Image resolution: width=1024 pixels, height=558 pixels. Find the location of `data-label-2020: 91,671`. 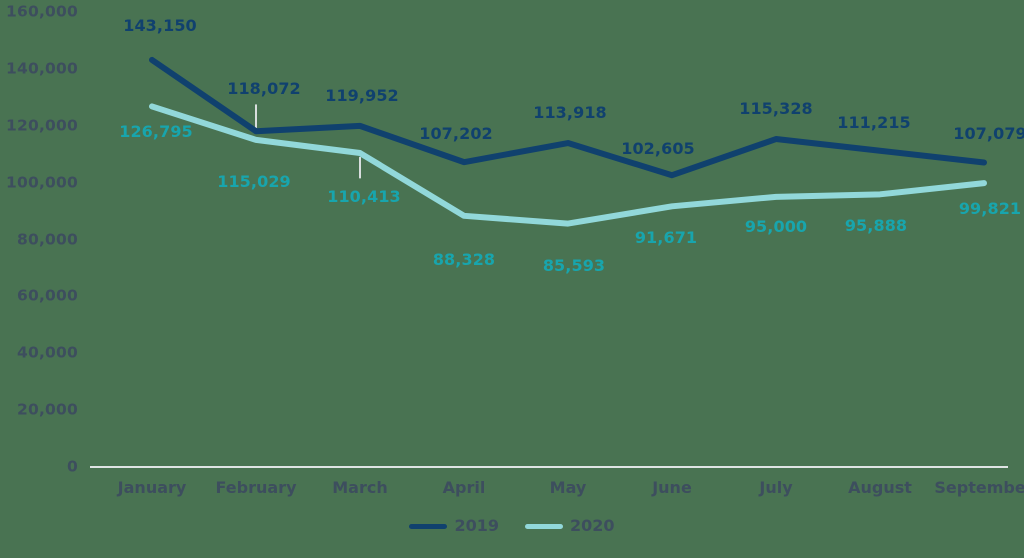

data-label-2020: 91,671 is located at coordinates (666, 238).